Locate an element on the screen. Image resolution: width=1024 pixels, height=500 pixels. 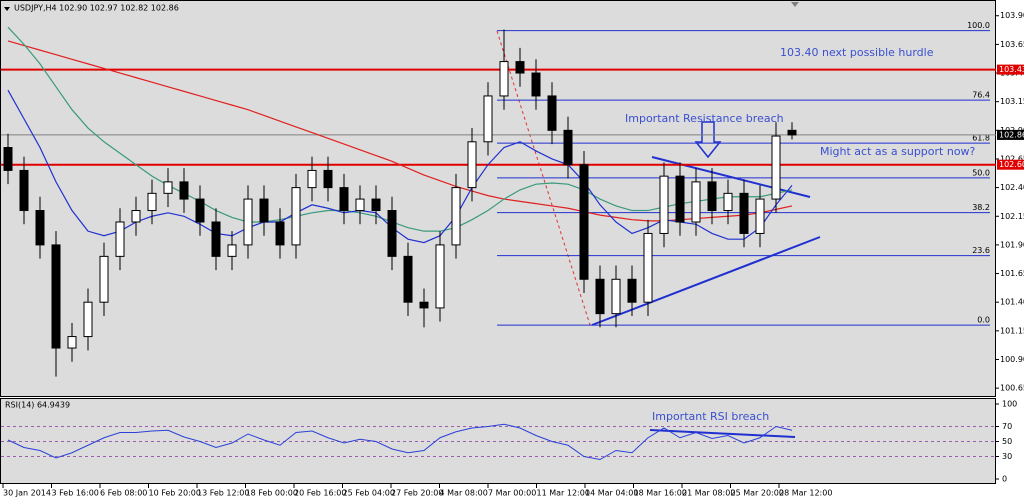
chart-title: USDJPY,H4 102.90 102.97 102.82 102.86 is located at coordinates (96, 8).